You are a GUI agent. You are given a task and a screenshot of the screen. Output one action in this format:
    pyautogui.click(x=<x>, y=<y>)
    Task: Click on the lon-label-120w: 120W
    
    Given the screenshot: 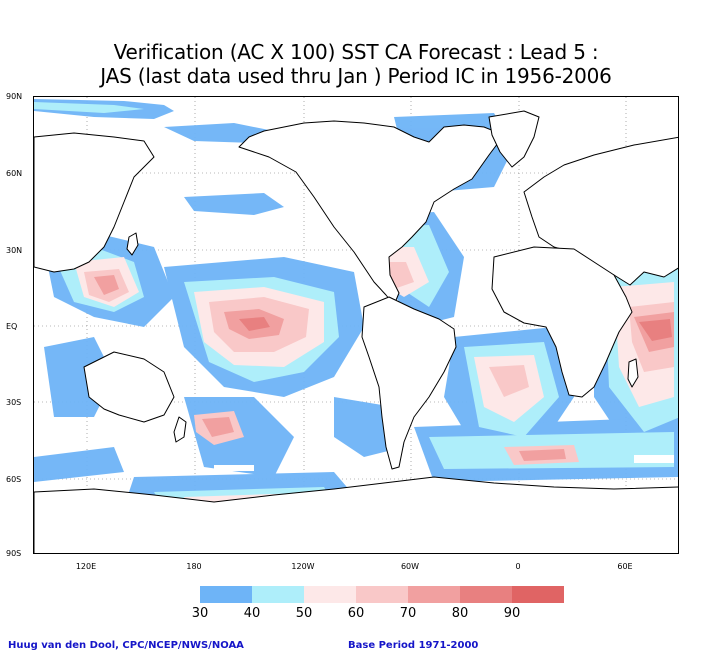 What is the action you would take?
    pyautogui.click(x=303, y=566)
    